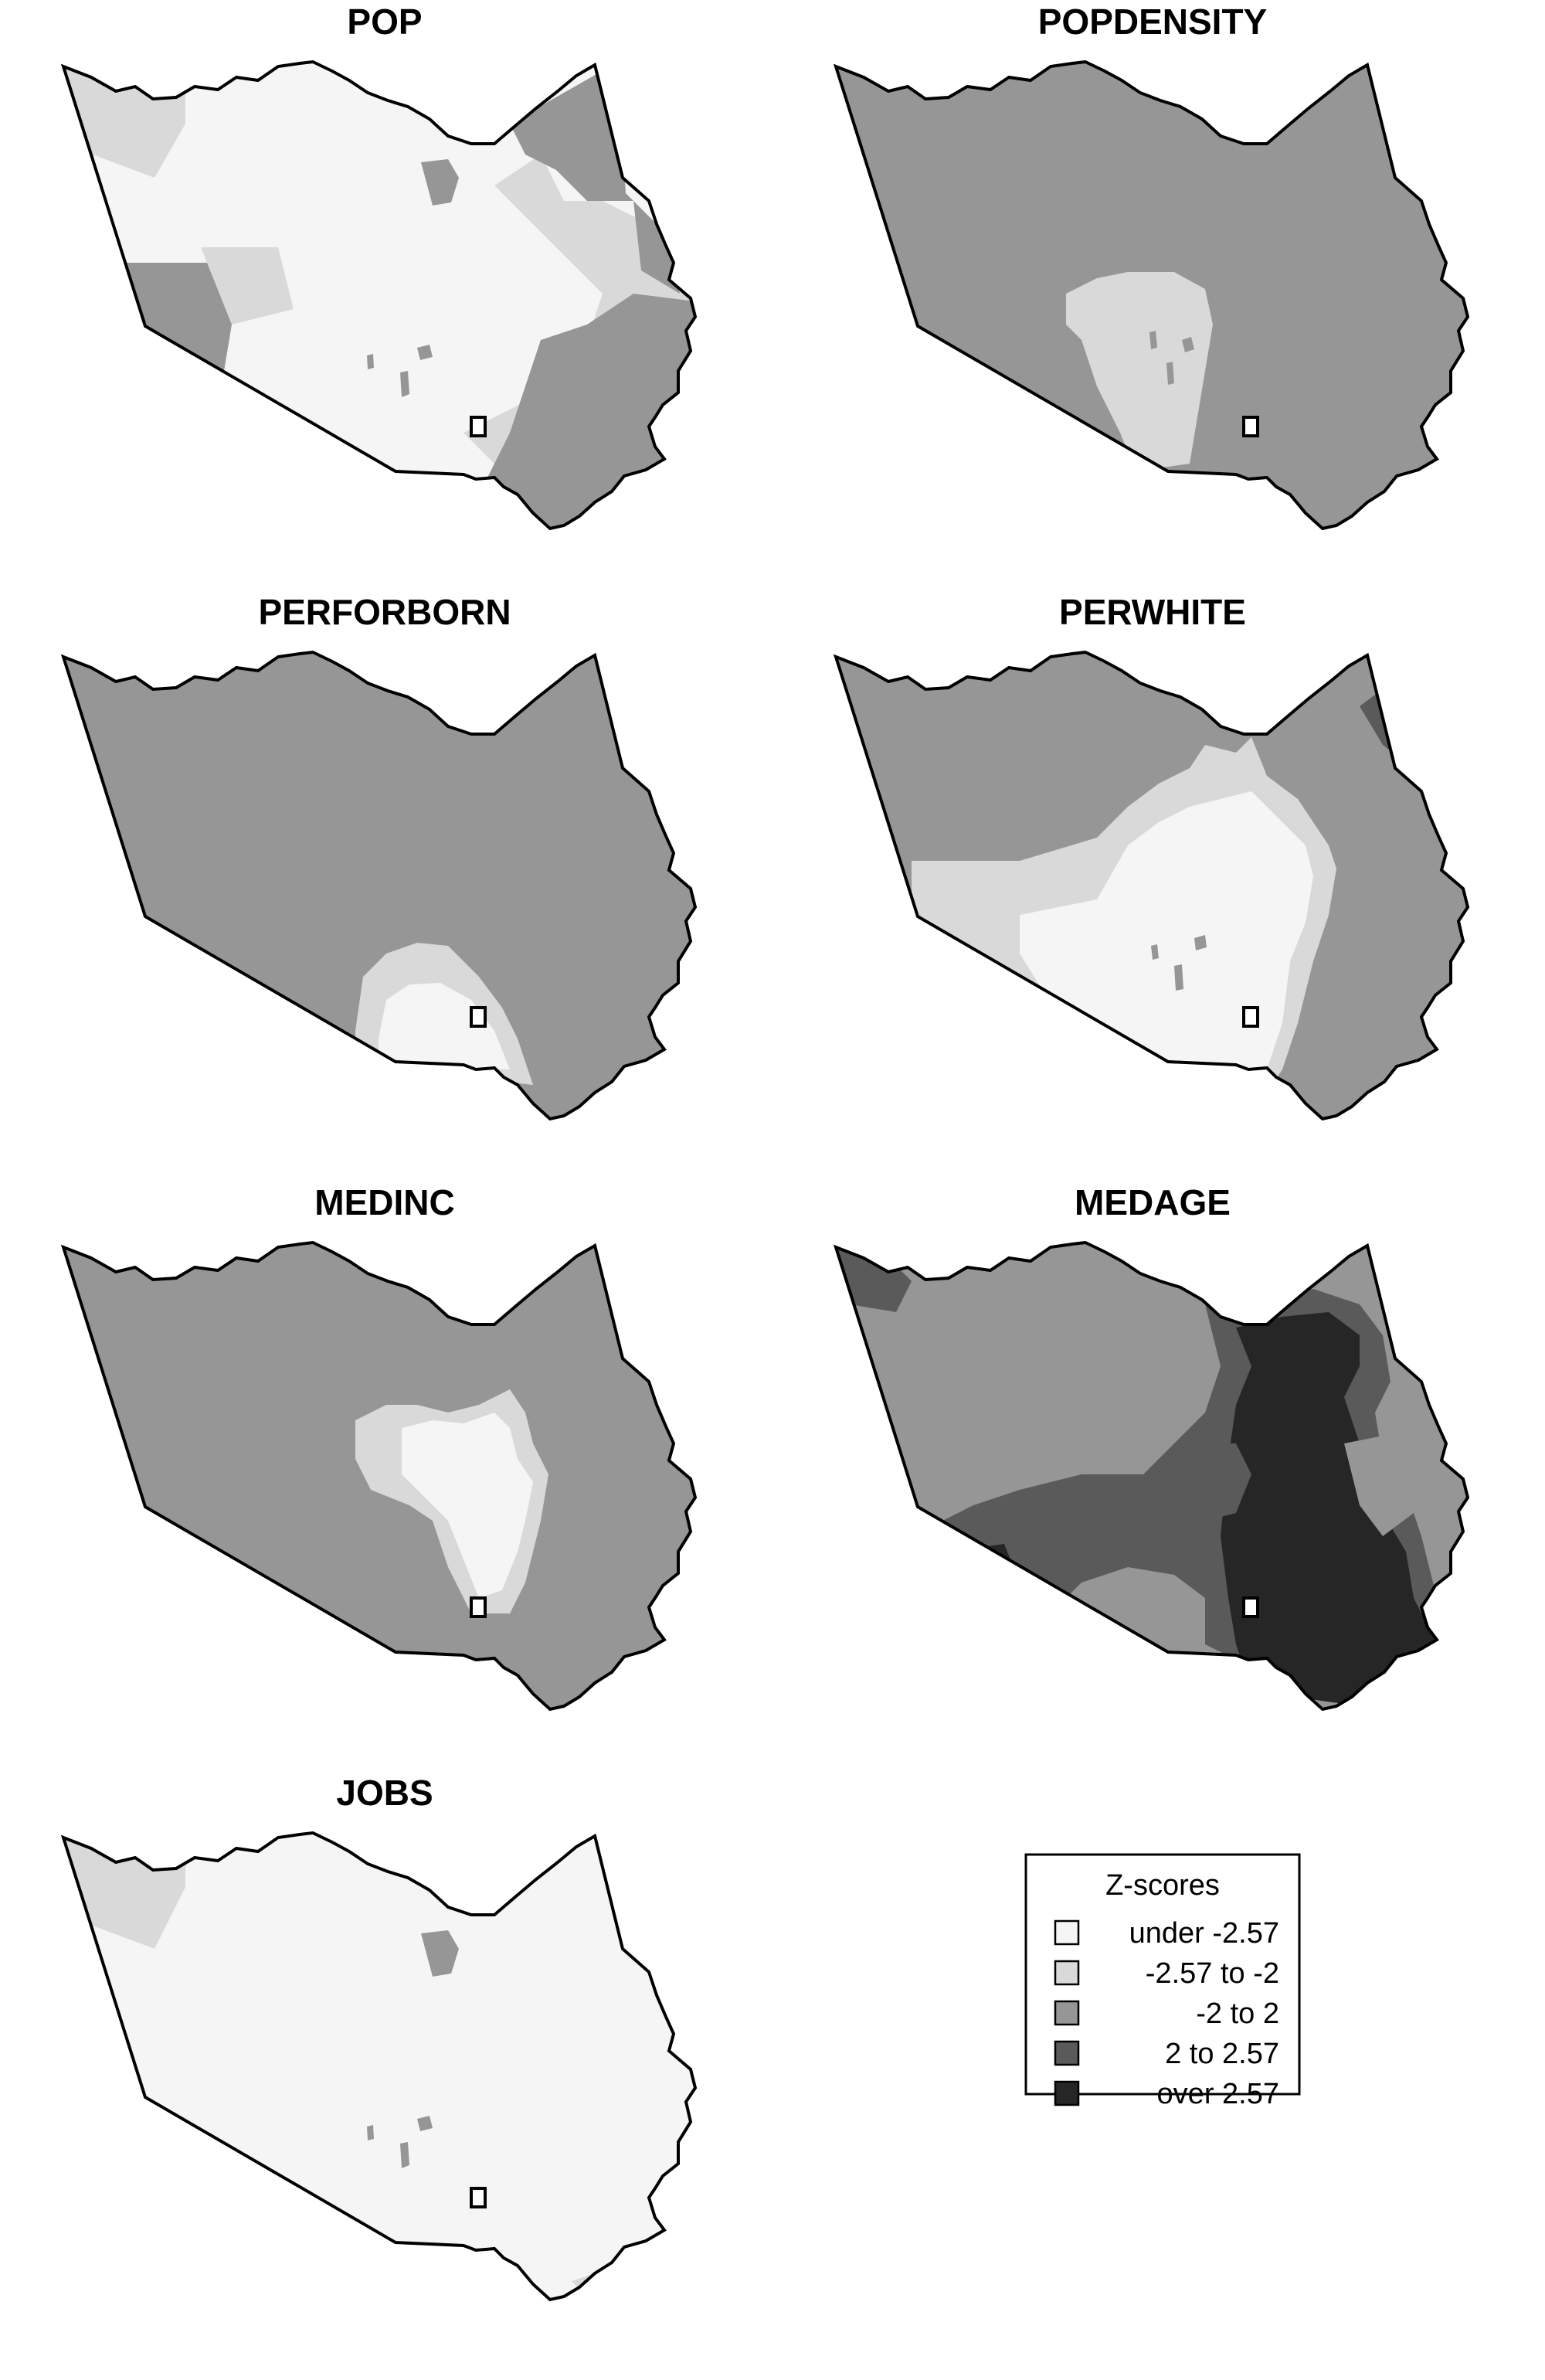  What do you see at coordinates (379, 856) in the screenshot?
I see `map-panel-perforborn: PERFORBORN` at bounding box center [379, 856].